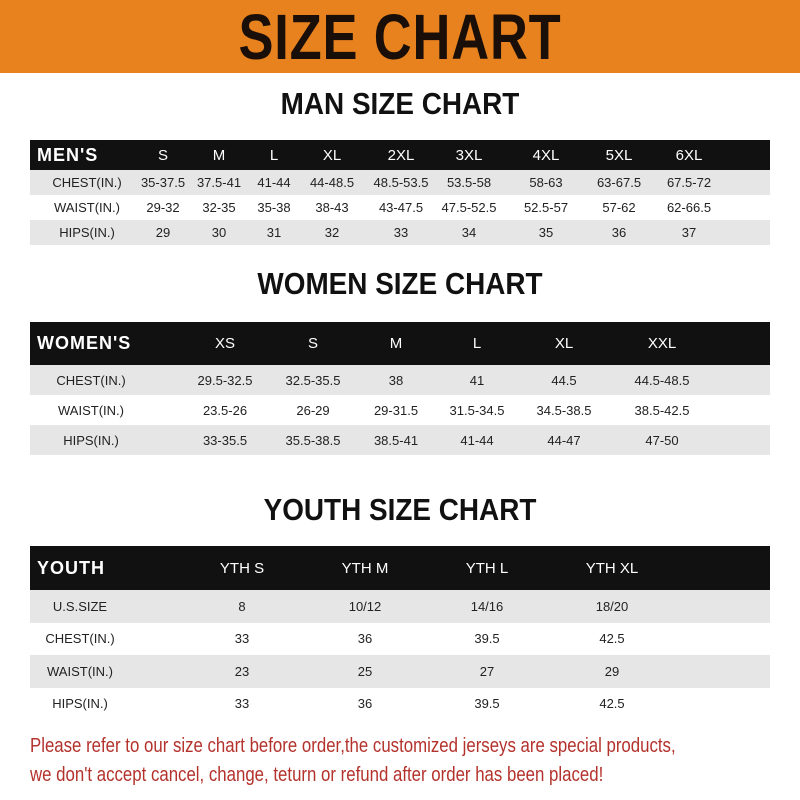 The image size is (800, 800). Describe the element at coordinates (662, 380) in the screenshot. I see `table-cell: 44.5-48.5` at that location.